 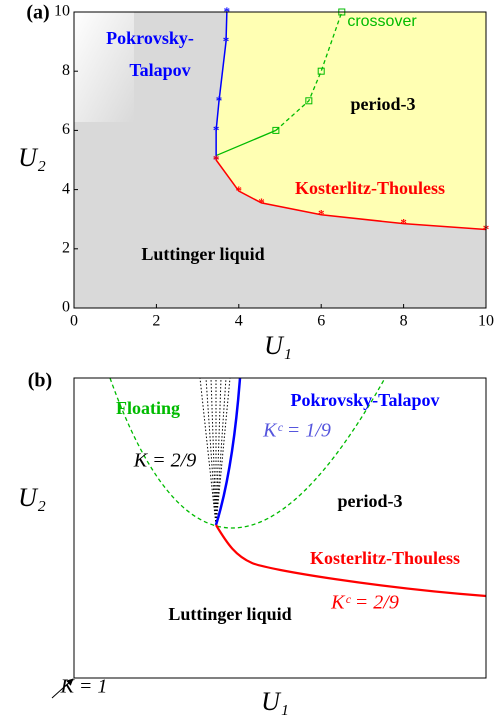 I want to click on annotation: Kᶜ = 2/9, so click(x=364, y=603).